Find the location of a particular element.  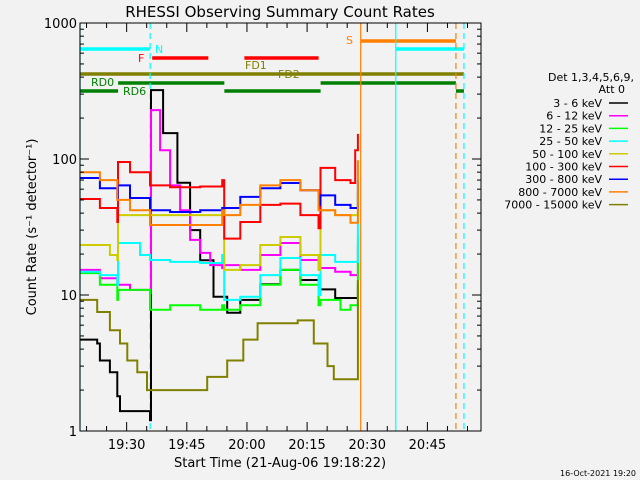

x-axis-label: Start Time (21-Aug-06 19:18:22) is located at coordinates (280, 463).